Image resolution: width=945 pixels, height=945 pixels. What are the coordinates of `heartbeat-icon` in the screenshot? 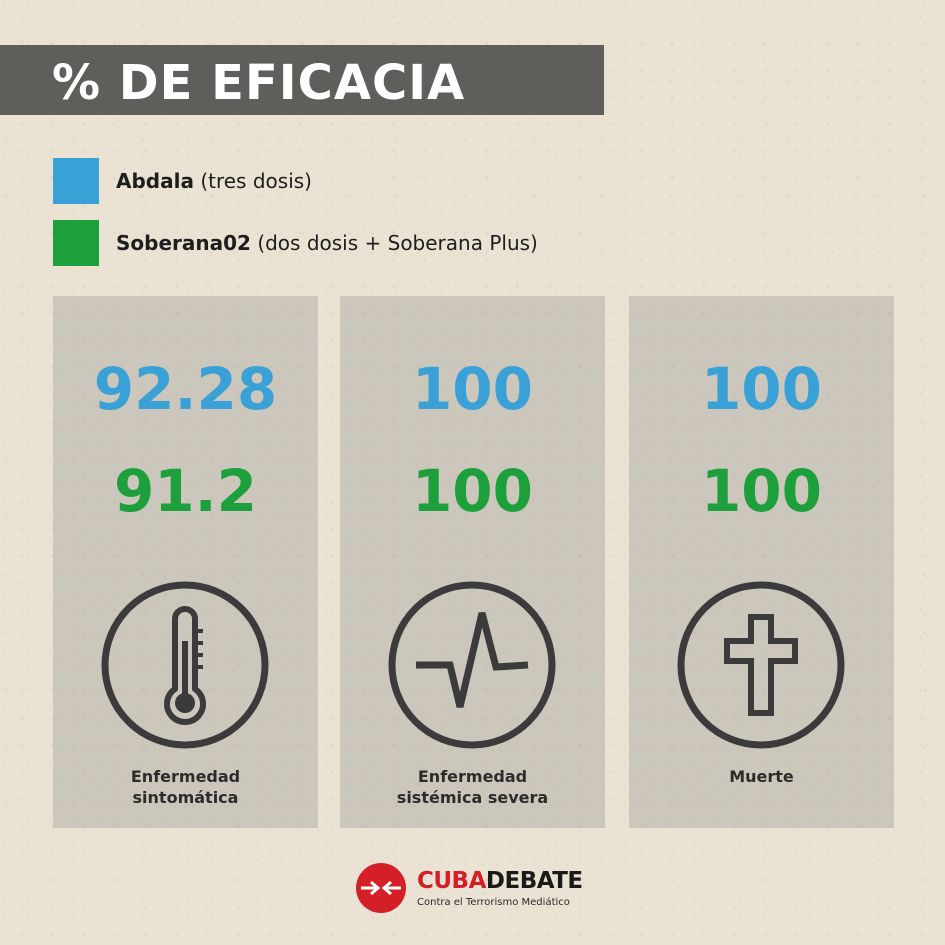 It's located at (472, 665).